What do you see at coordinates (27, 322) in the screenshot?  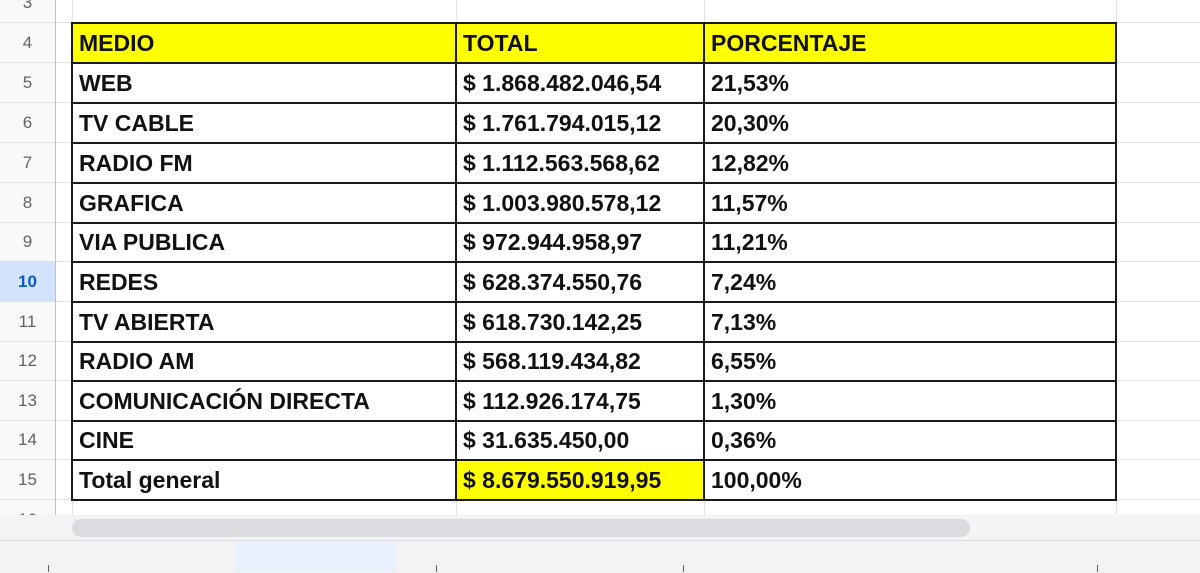 I see `row-header-11: 11` at bounding box center [27, 322].